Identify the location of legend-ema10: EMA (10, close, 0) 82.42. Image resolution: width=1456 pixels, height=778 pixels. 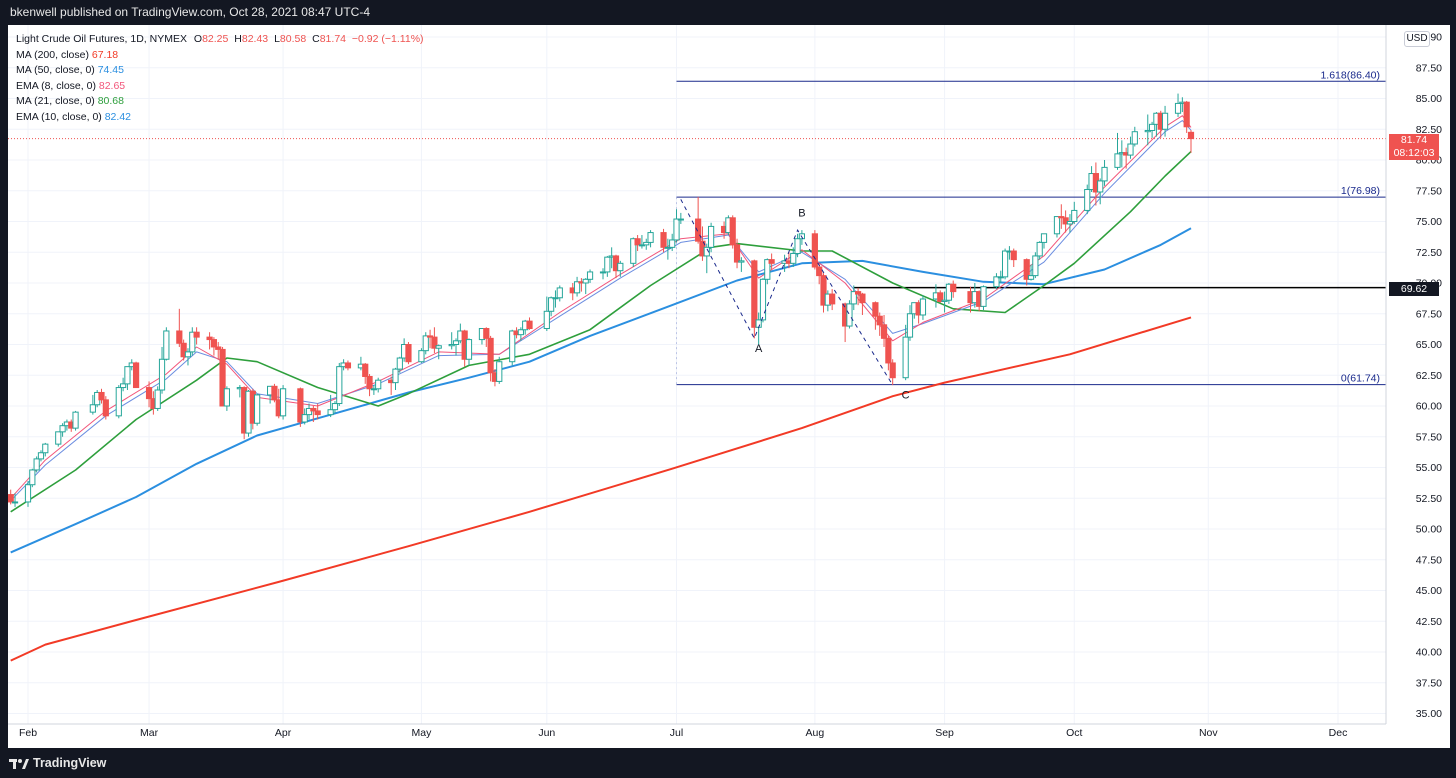
(220, 118).